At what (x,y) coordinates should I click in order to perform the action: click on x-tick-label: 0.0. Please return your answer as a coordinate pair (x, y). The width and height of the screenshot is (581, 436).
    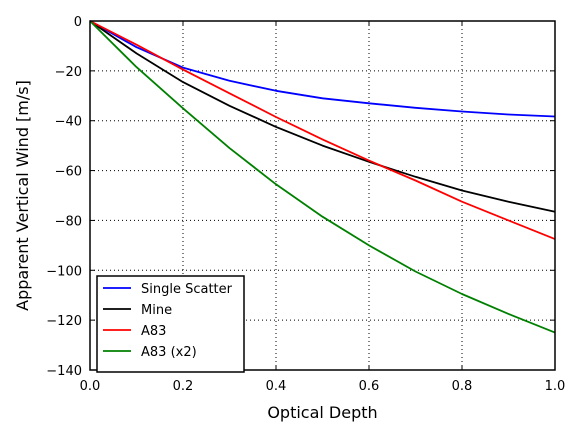
    Looking at the image, I should click on (90, 386).